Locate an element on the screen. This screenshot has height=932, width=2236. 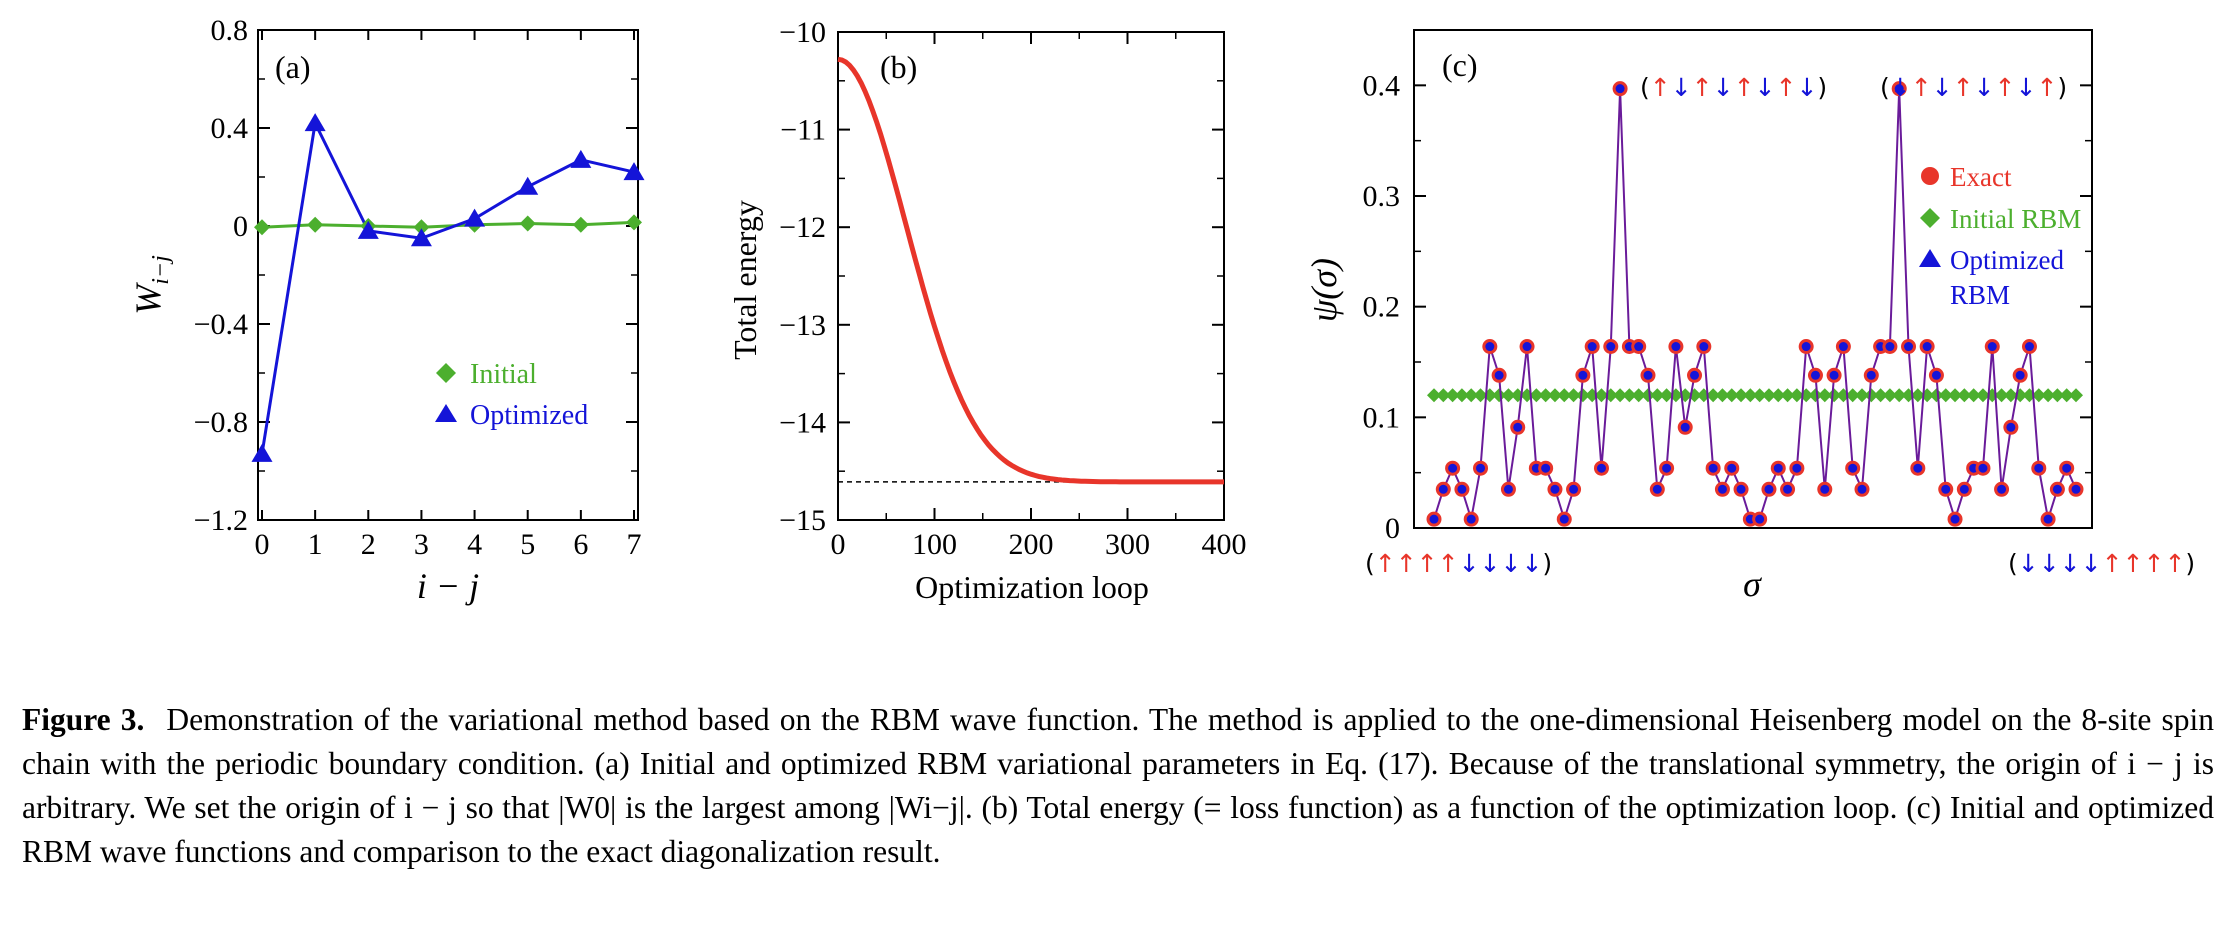
legend-optimized-label: Optimized is located at coordinates (529, 415).